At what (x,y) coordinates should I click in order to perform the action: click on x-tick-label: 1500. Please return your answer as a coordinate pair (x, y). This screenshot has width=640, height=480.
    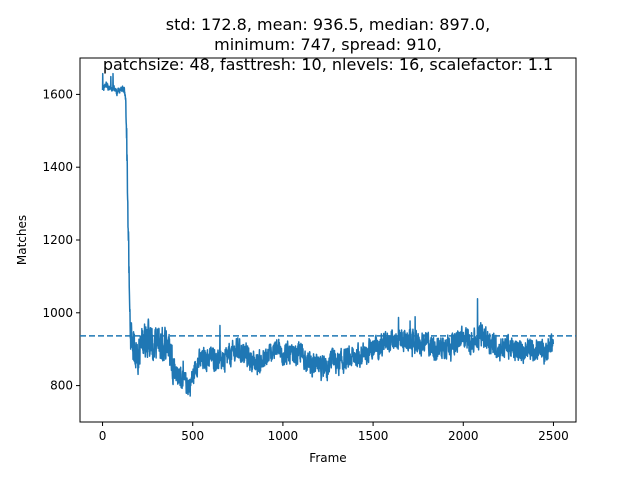
    Looking at the image, I should click on (373, 436).